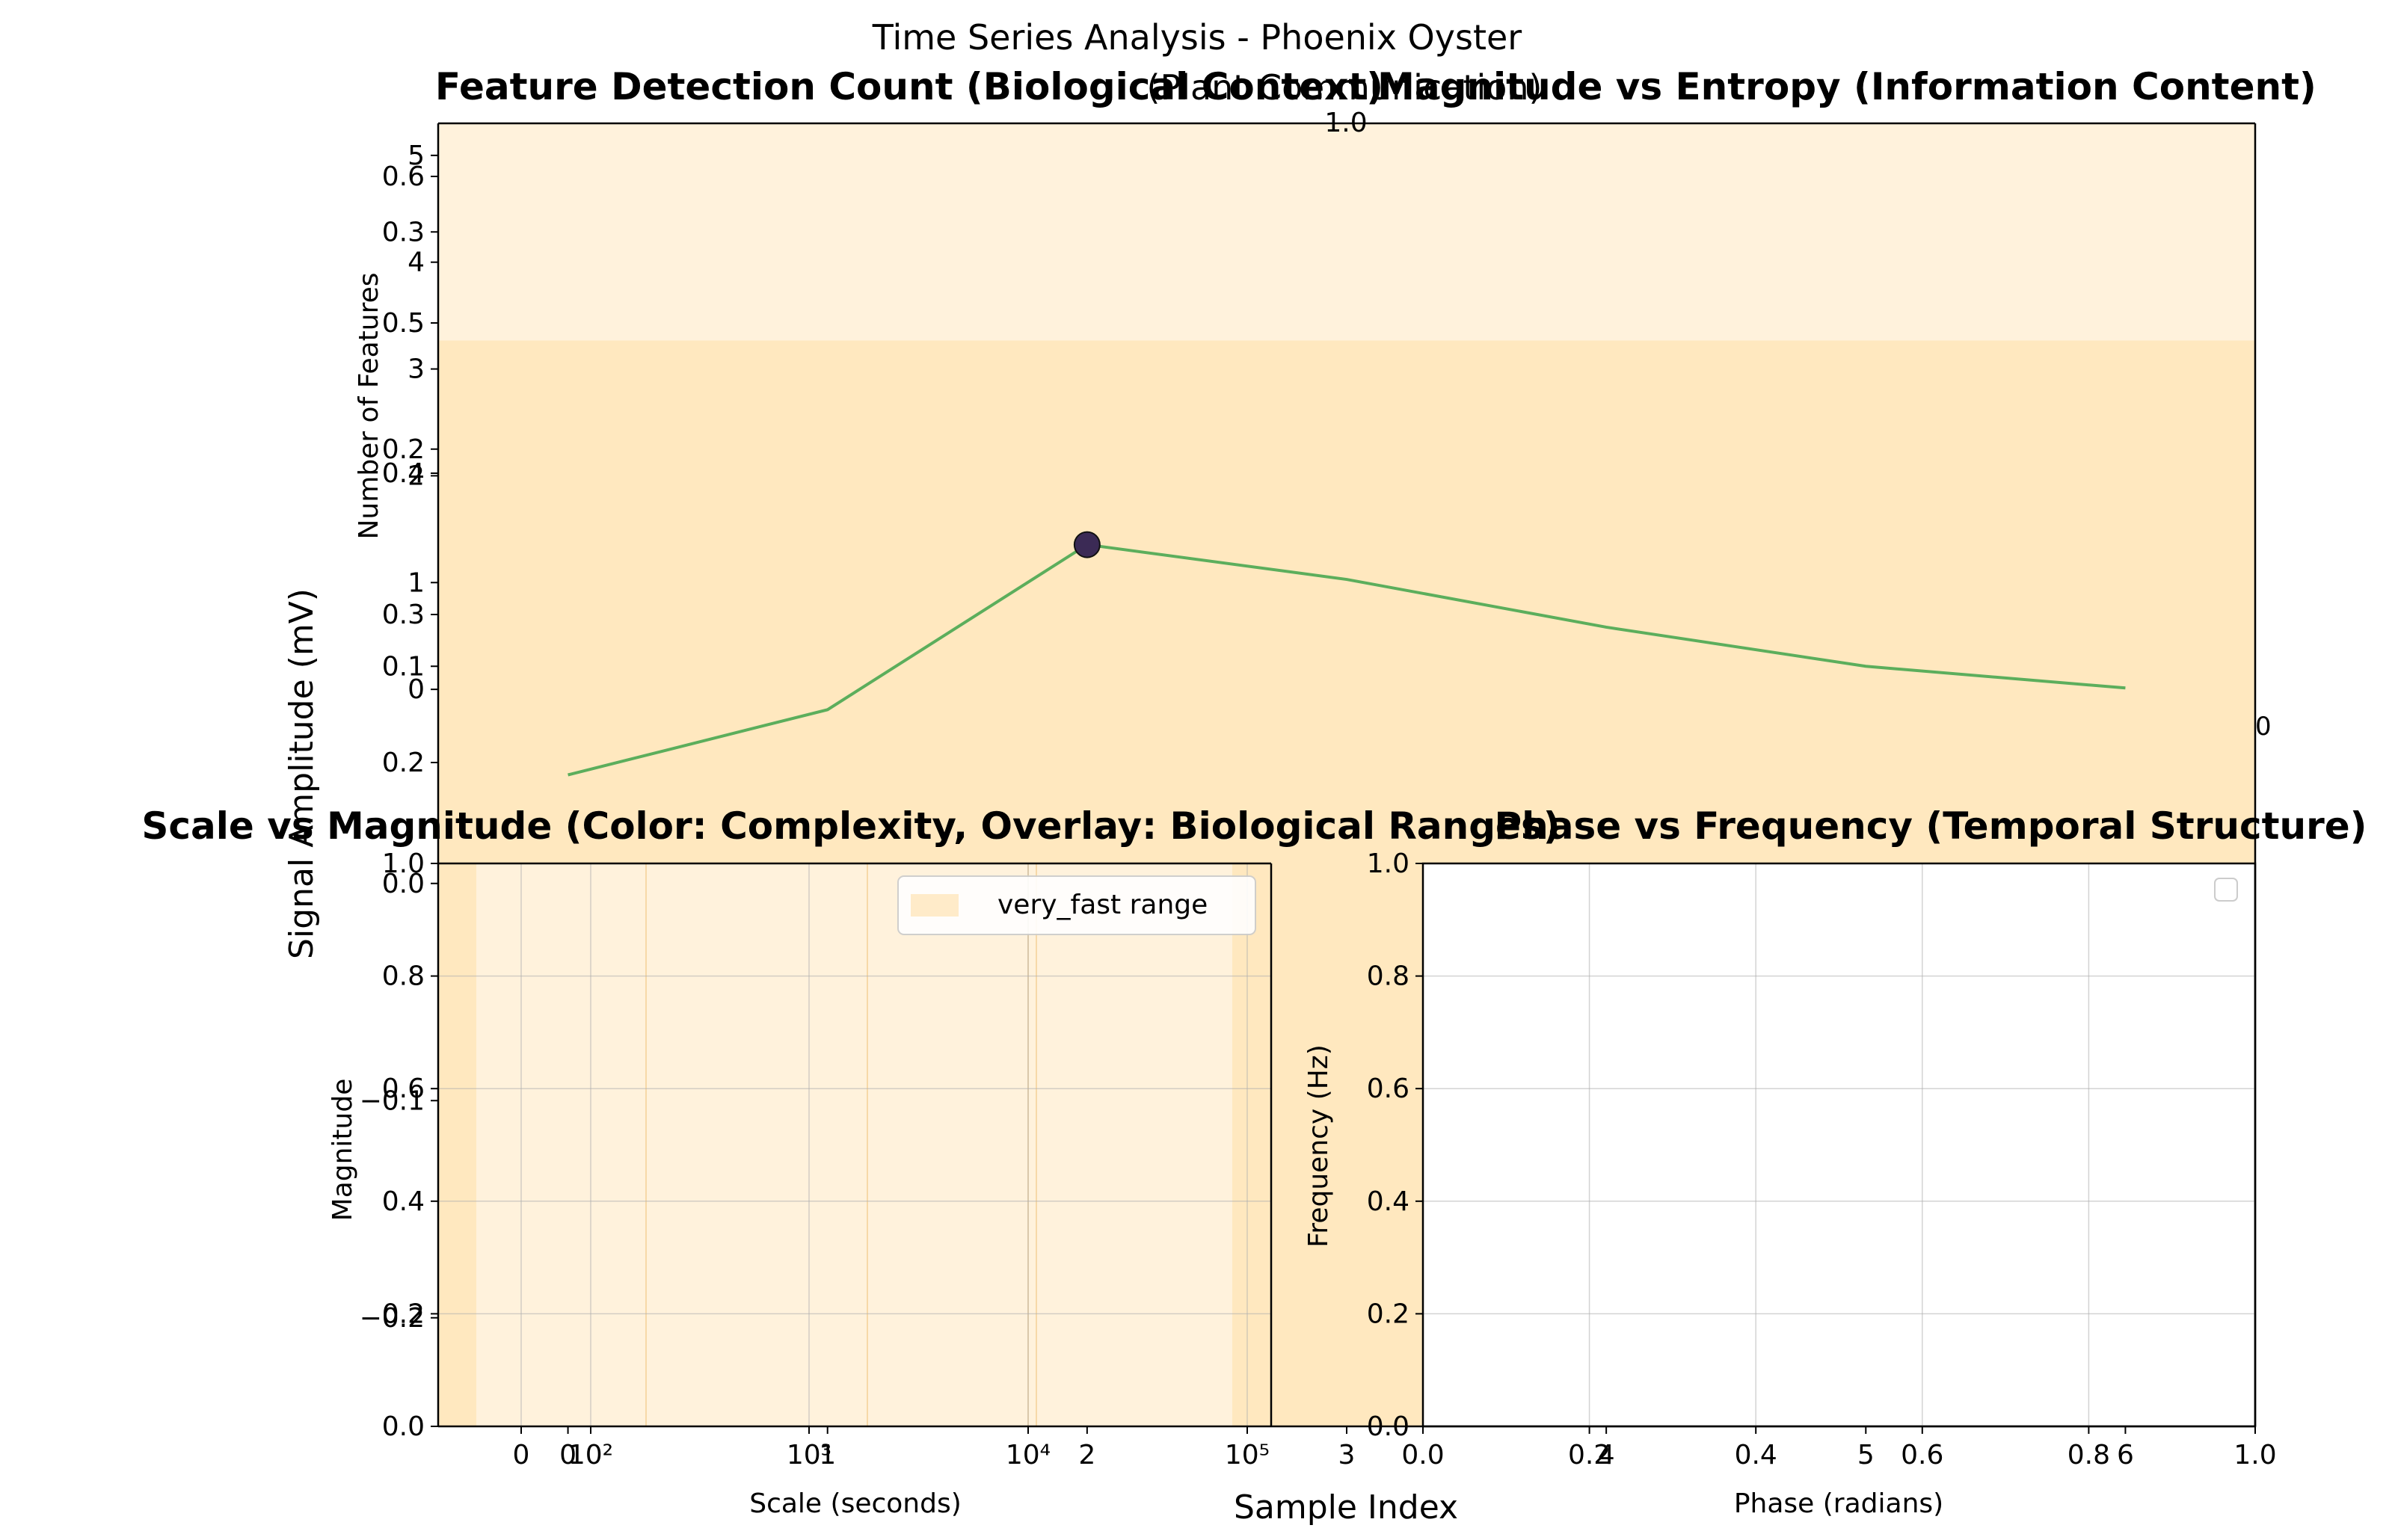 The height and width of the screenshot is (1540, 2395). What do you see at coordinates (935, 905) in the screenshot?
I see `legend-swatch` at bounding box center [935, 905].